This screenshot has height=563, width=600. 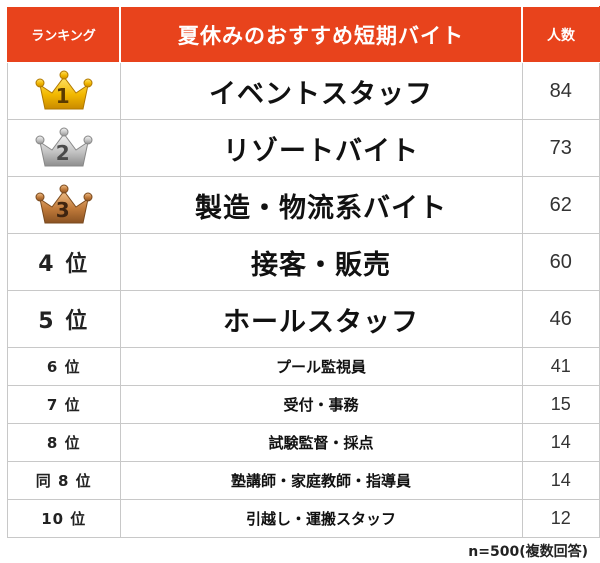 What do you see at coordinates (321, 404) in the screenshot?
I see `job-name: 受付・事務` at bounding box center [321, 404].